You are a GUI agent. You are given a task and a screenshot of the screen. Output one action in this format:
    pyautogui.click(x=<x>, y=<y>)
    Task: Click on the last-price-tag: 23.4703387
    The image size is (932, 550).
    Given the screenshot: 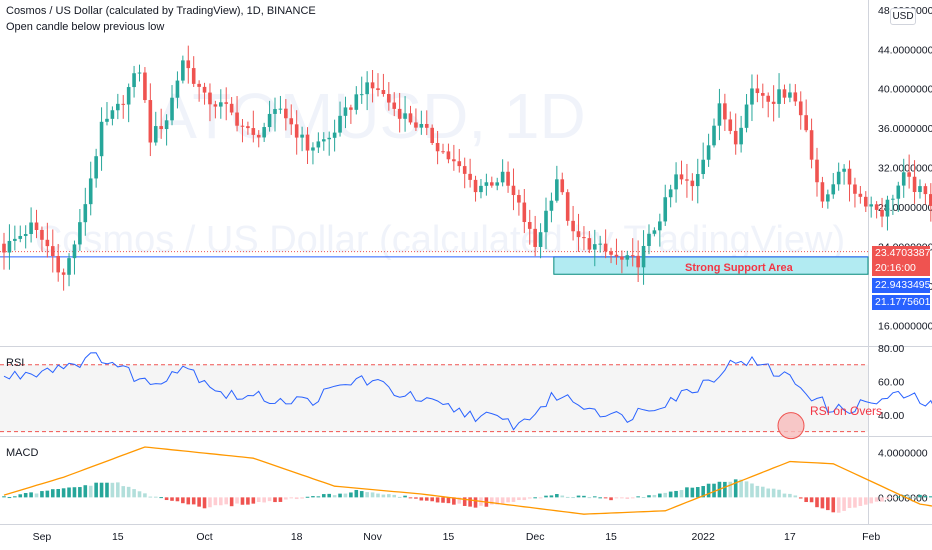 What is the action you would take?
    pyautogui.click(x=901, y=253)
    